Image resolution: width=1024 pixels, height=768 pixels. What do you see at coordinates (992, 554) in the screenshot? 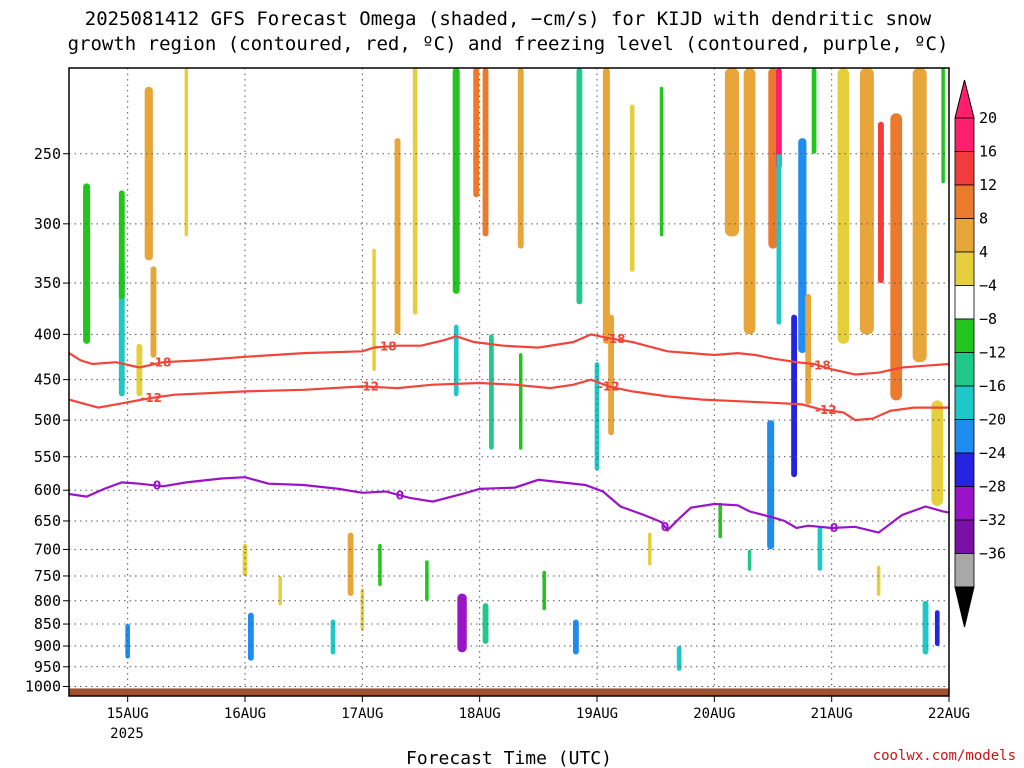
I see `colorbar-label: −36` at bounding box center [992, 554].